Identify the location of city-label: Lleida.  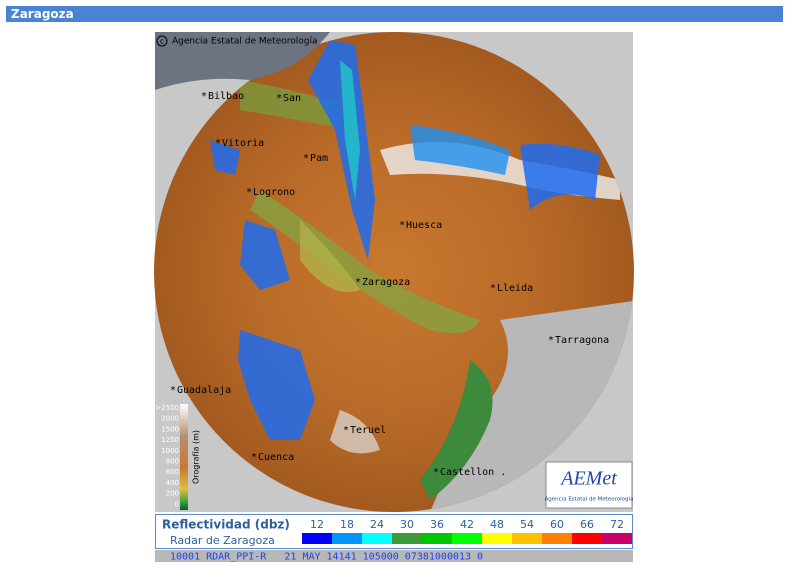
(515, 288).